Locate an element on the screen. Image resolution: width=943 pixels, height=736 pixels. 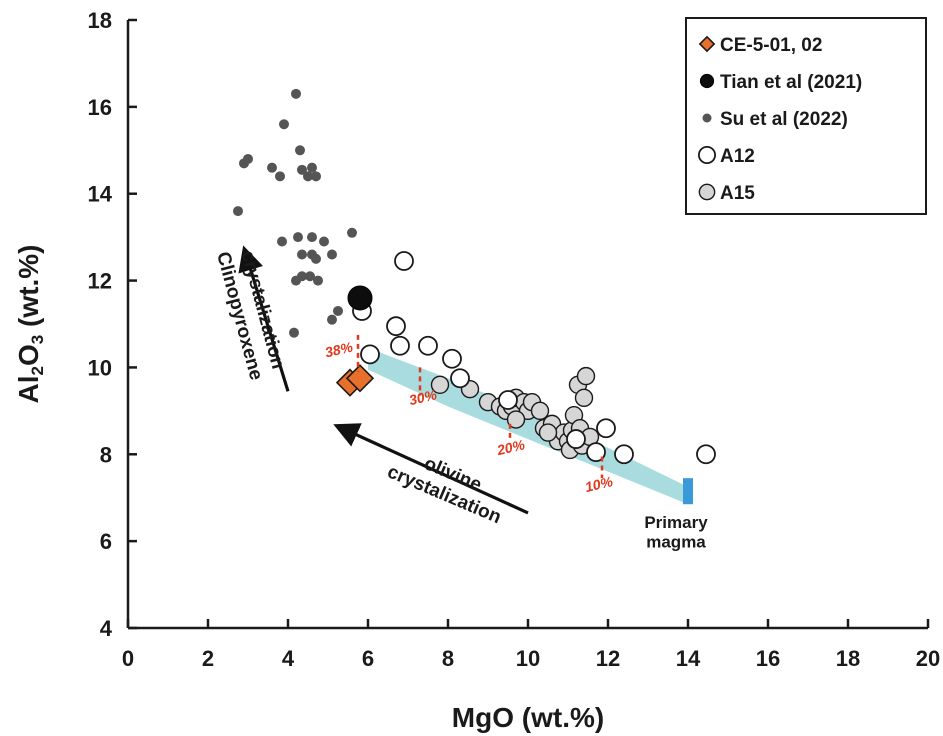
legend-label: CE-5-01, 02 is located at coordinates (771, 45).